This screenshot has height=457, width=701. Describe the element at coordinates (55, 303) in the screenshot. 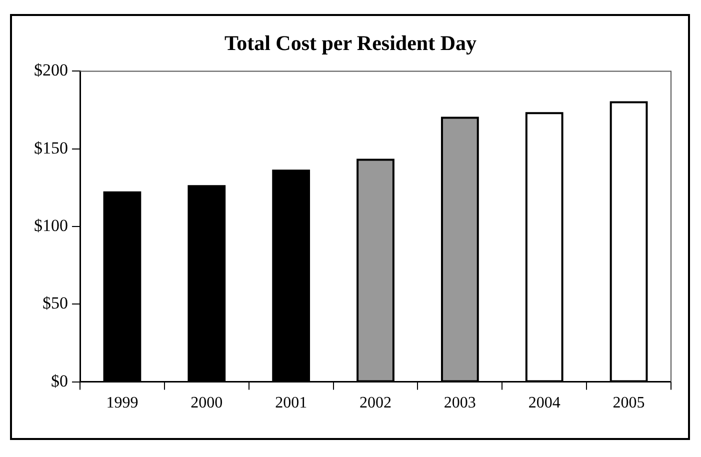

I see `y-tick-label: $50` at that location.